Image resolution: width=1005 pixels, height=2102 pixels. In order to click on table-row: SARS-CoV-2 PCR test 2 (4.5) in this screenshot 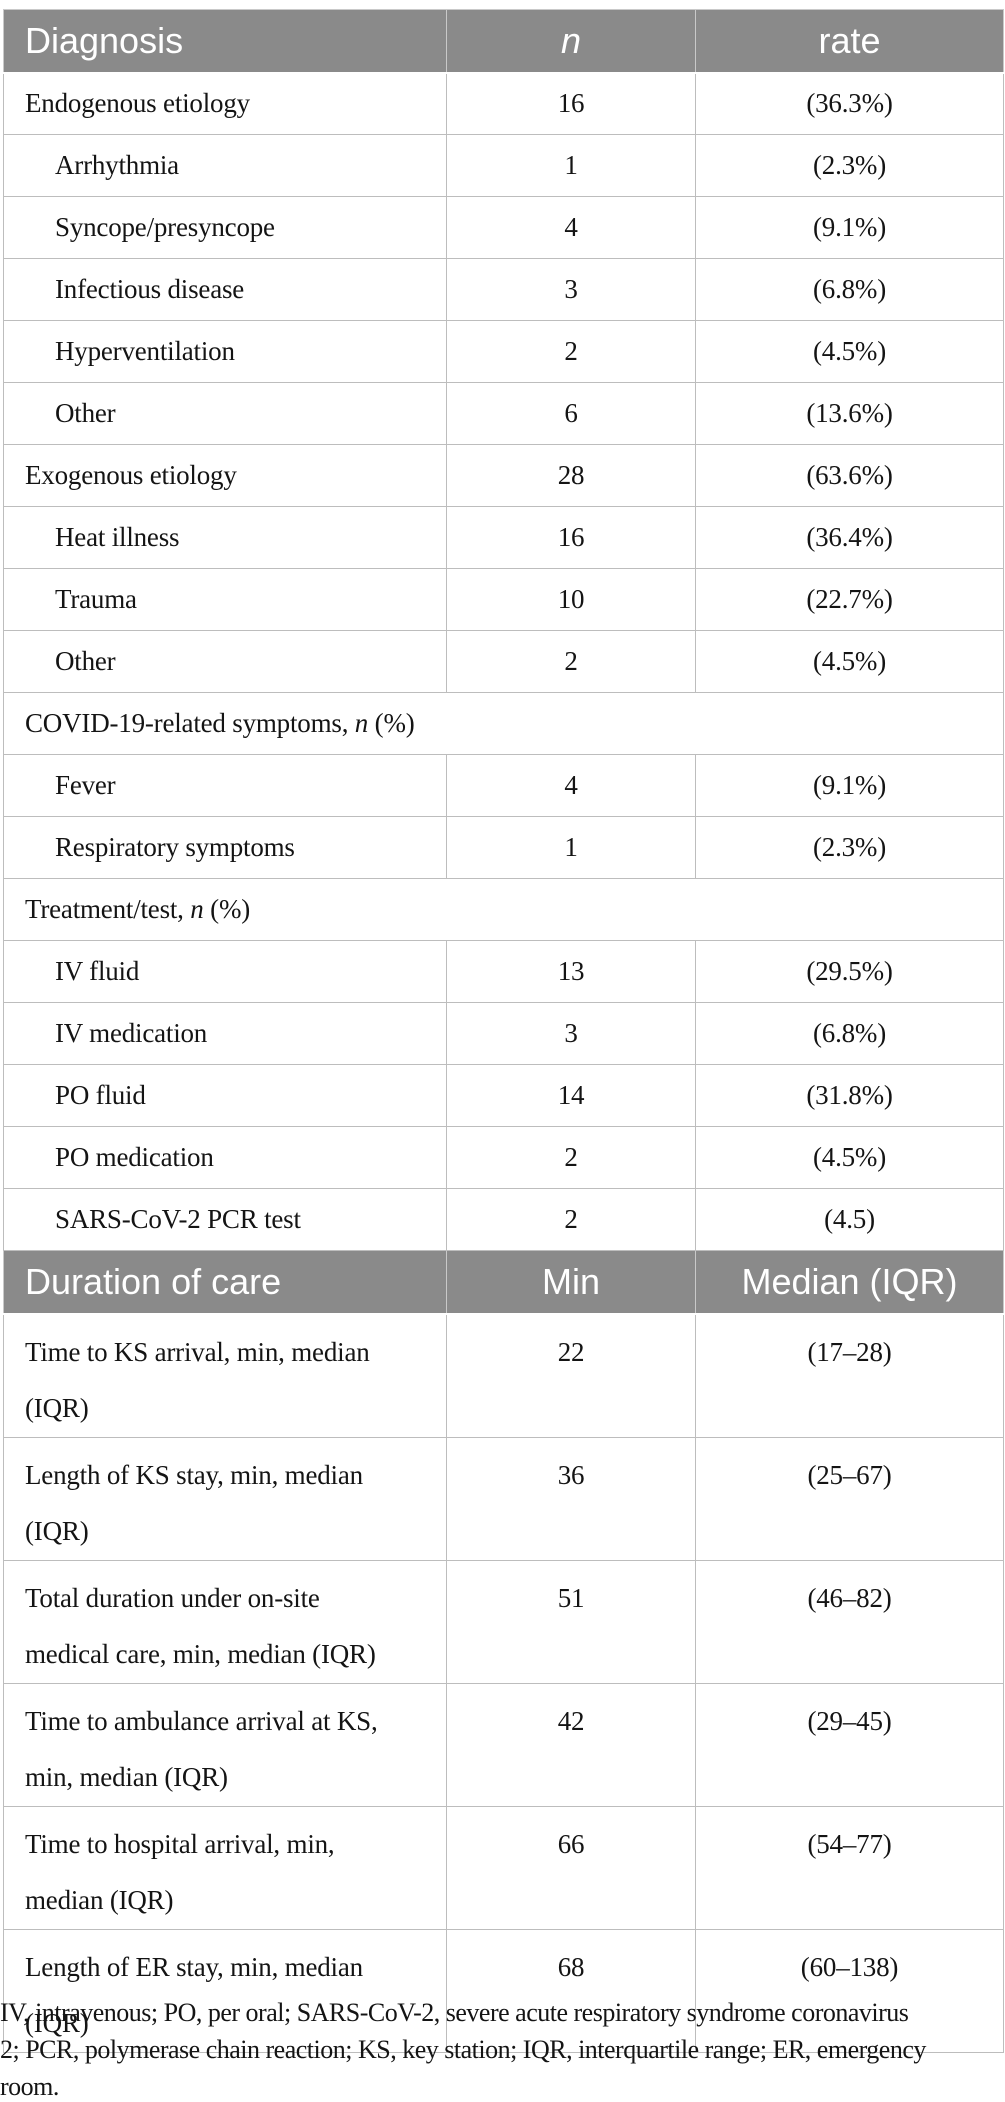, I will do `click(503, 1219)`.